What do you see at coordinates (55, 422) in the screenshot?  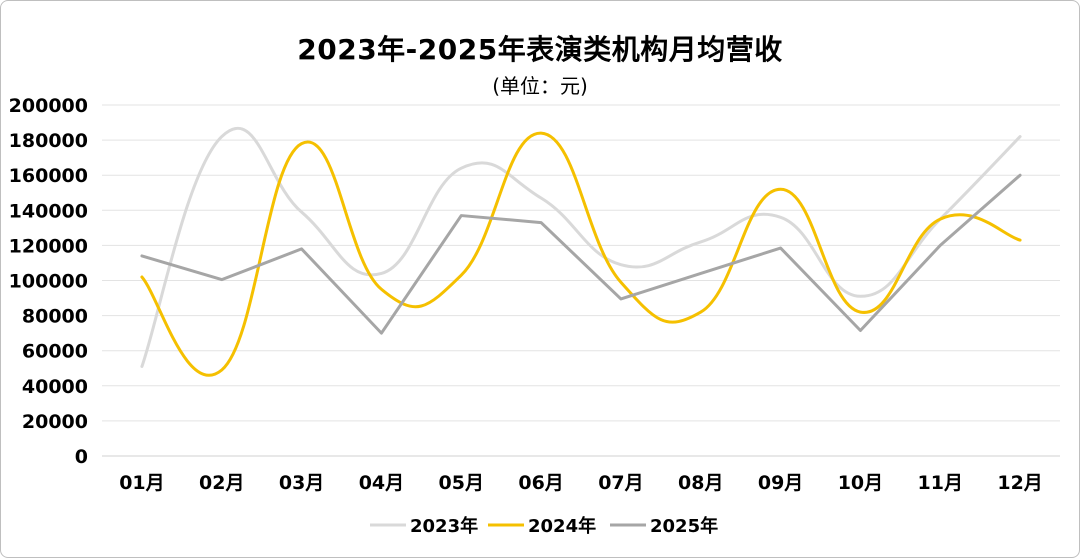 I see `y-tick-label: 20000` at bounding box center [55, 422].